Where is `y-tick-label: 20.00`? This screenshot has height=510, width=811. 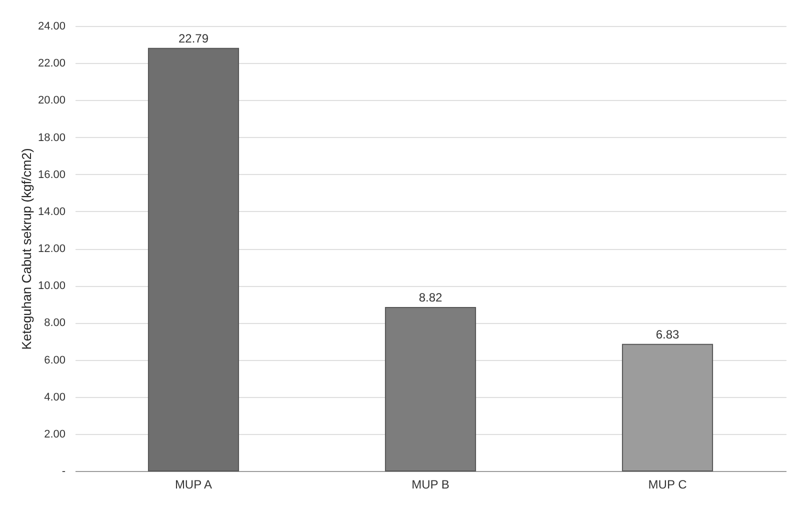 y-tick-label: 20.00 is located at coordinates (52, 100).